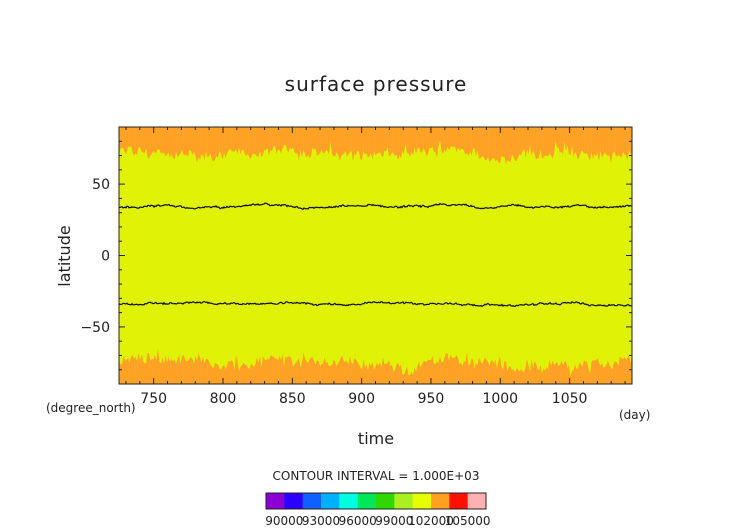 This screenshot has width=752, height=532. Describe the element at coordinates (95, 328) in the screenshot. I see `y-tick-label: −50` at that location.